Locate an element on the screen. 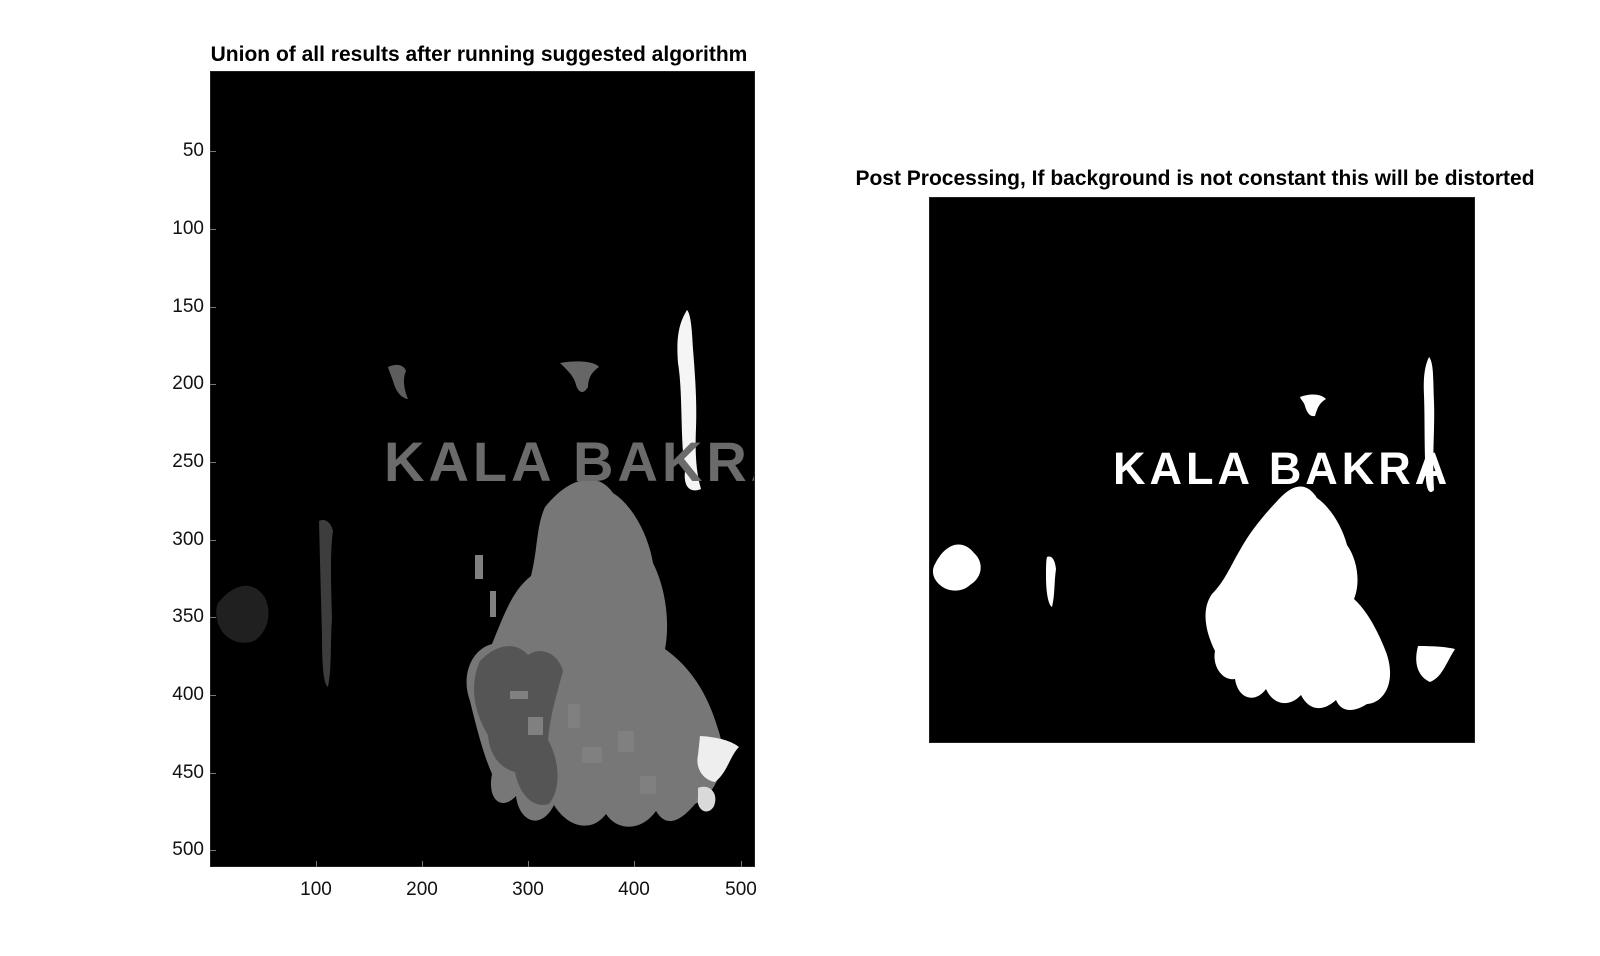  left-x-tick-400: 400 is located at coordinates (634, 889).